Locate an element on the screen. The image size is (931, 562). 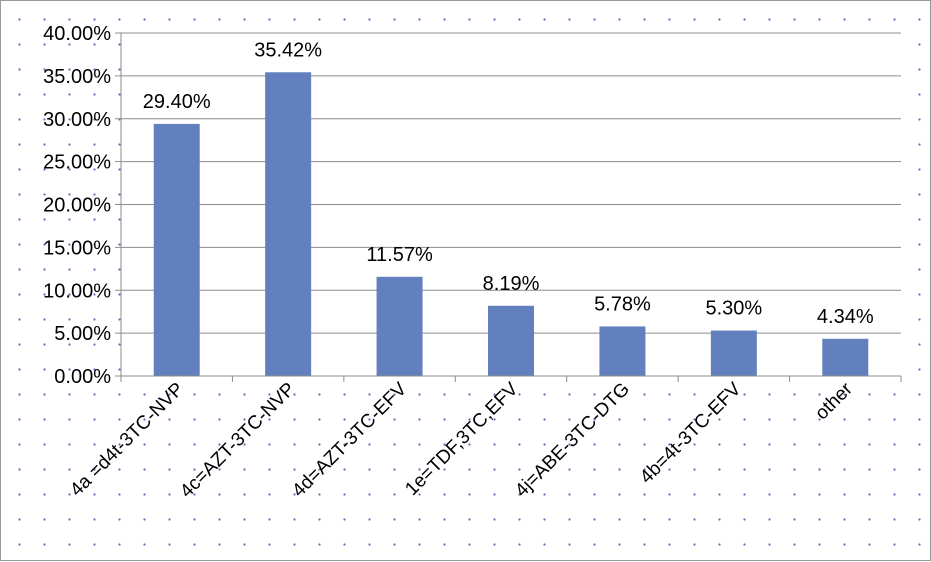
data-label: 8.19% is located at coordinates (511, 284).